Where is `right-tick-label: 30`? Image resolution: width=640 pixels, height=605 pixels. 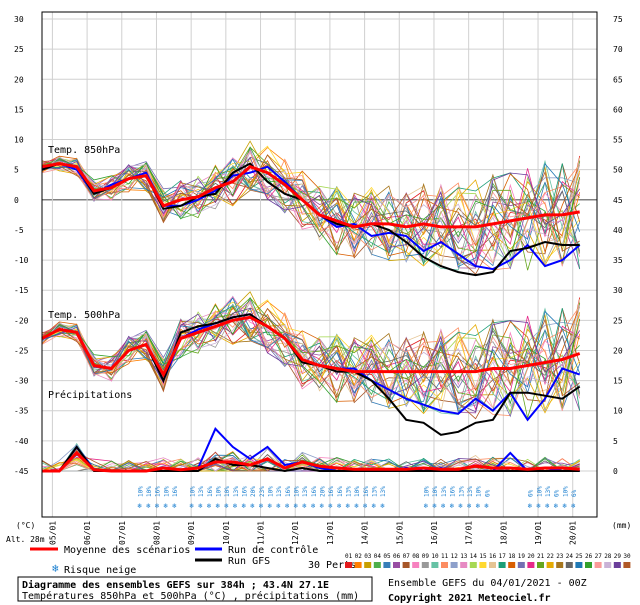
right-tick-label: 30 is located at coordinates (618, 290).